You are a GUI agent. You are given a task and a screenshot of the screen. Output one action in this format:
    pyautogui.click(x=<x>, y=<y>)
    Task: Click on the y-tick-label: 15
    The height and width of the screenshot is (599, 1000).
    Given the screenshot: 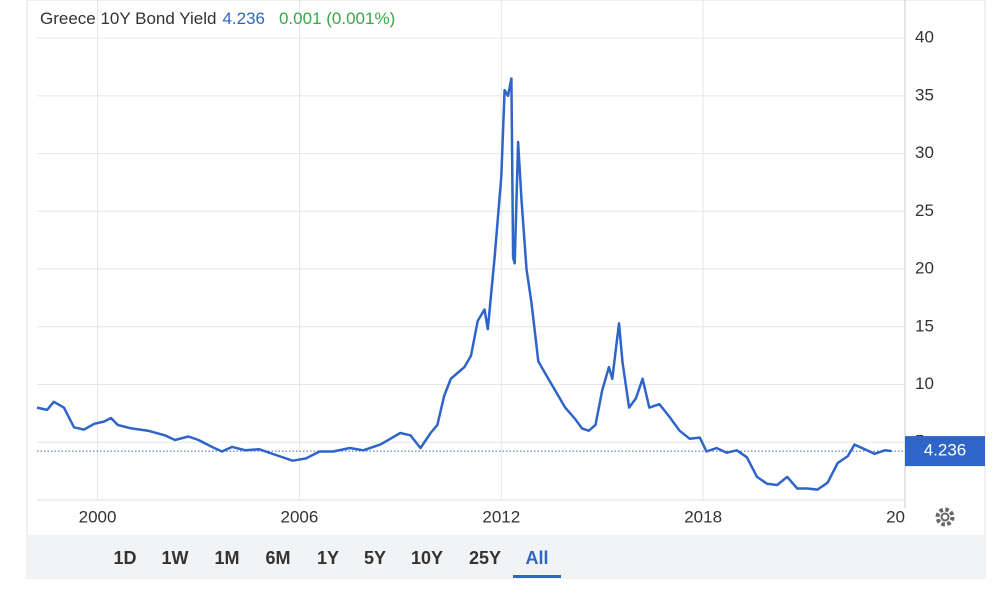 What is the action you would take?
    pyautogui.click(x=924, y=325)
    